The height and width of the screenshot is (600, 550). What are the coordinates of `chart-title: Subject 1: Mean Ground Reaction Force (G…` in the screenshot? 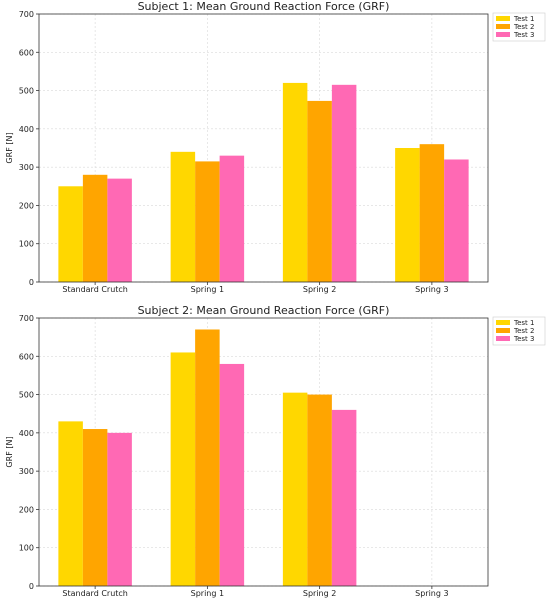 It's located at (264, 6).